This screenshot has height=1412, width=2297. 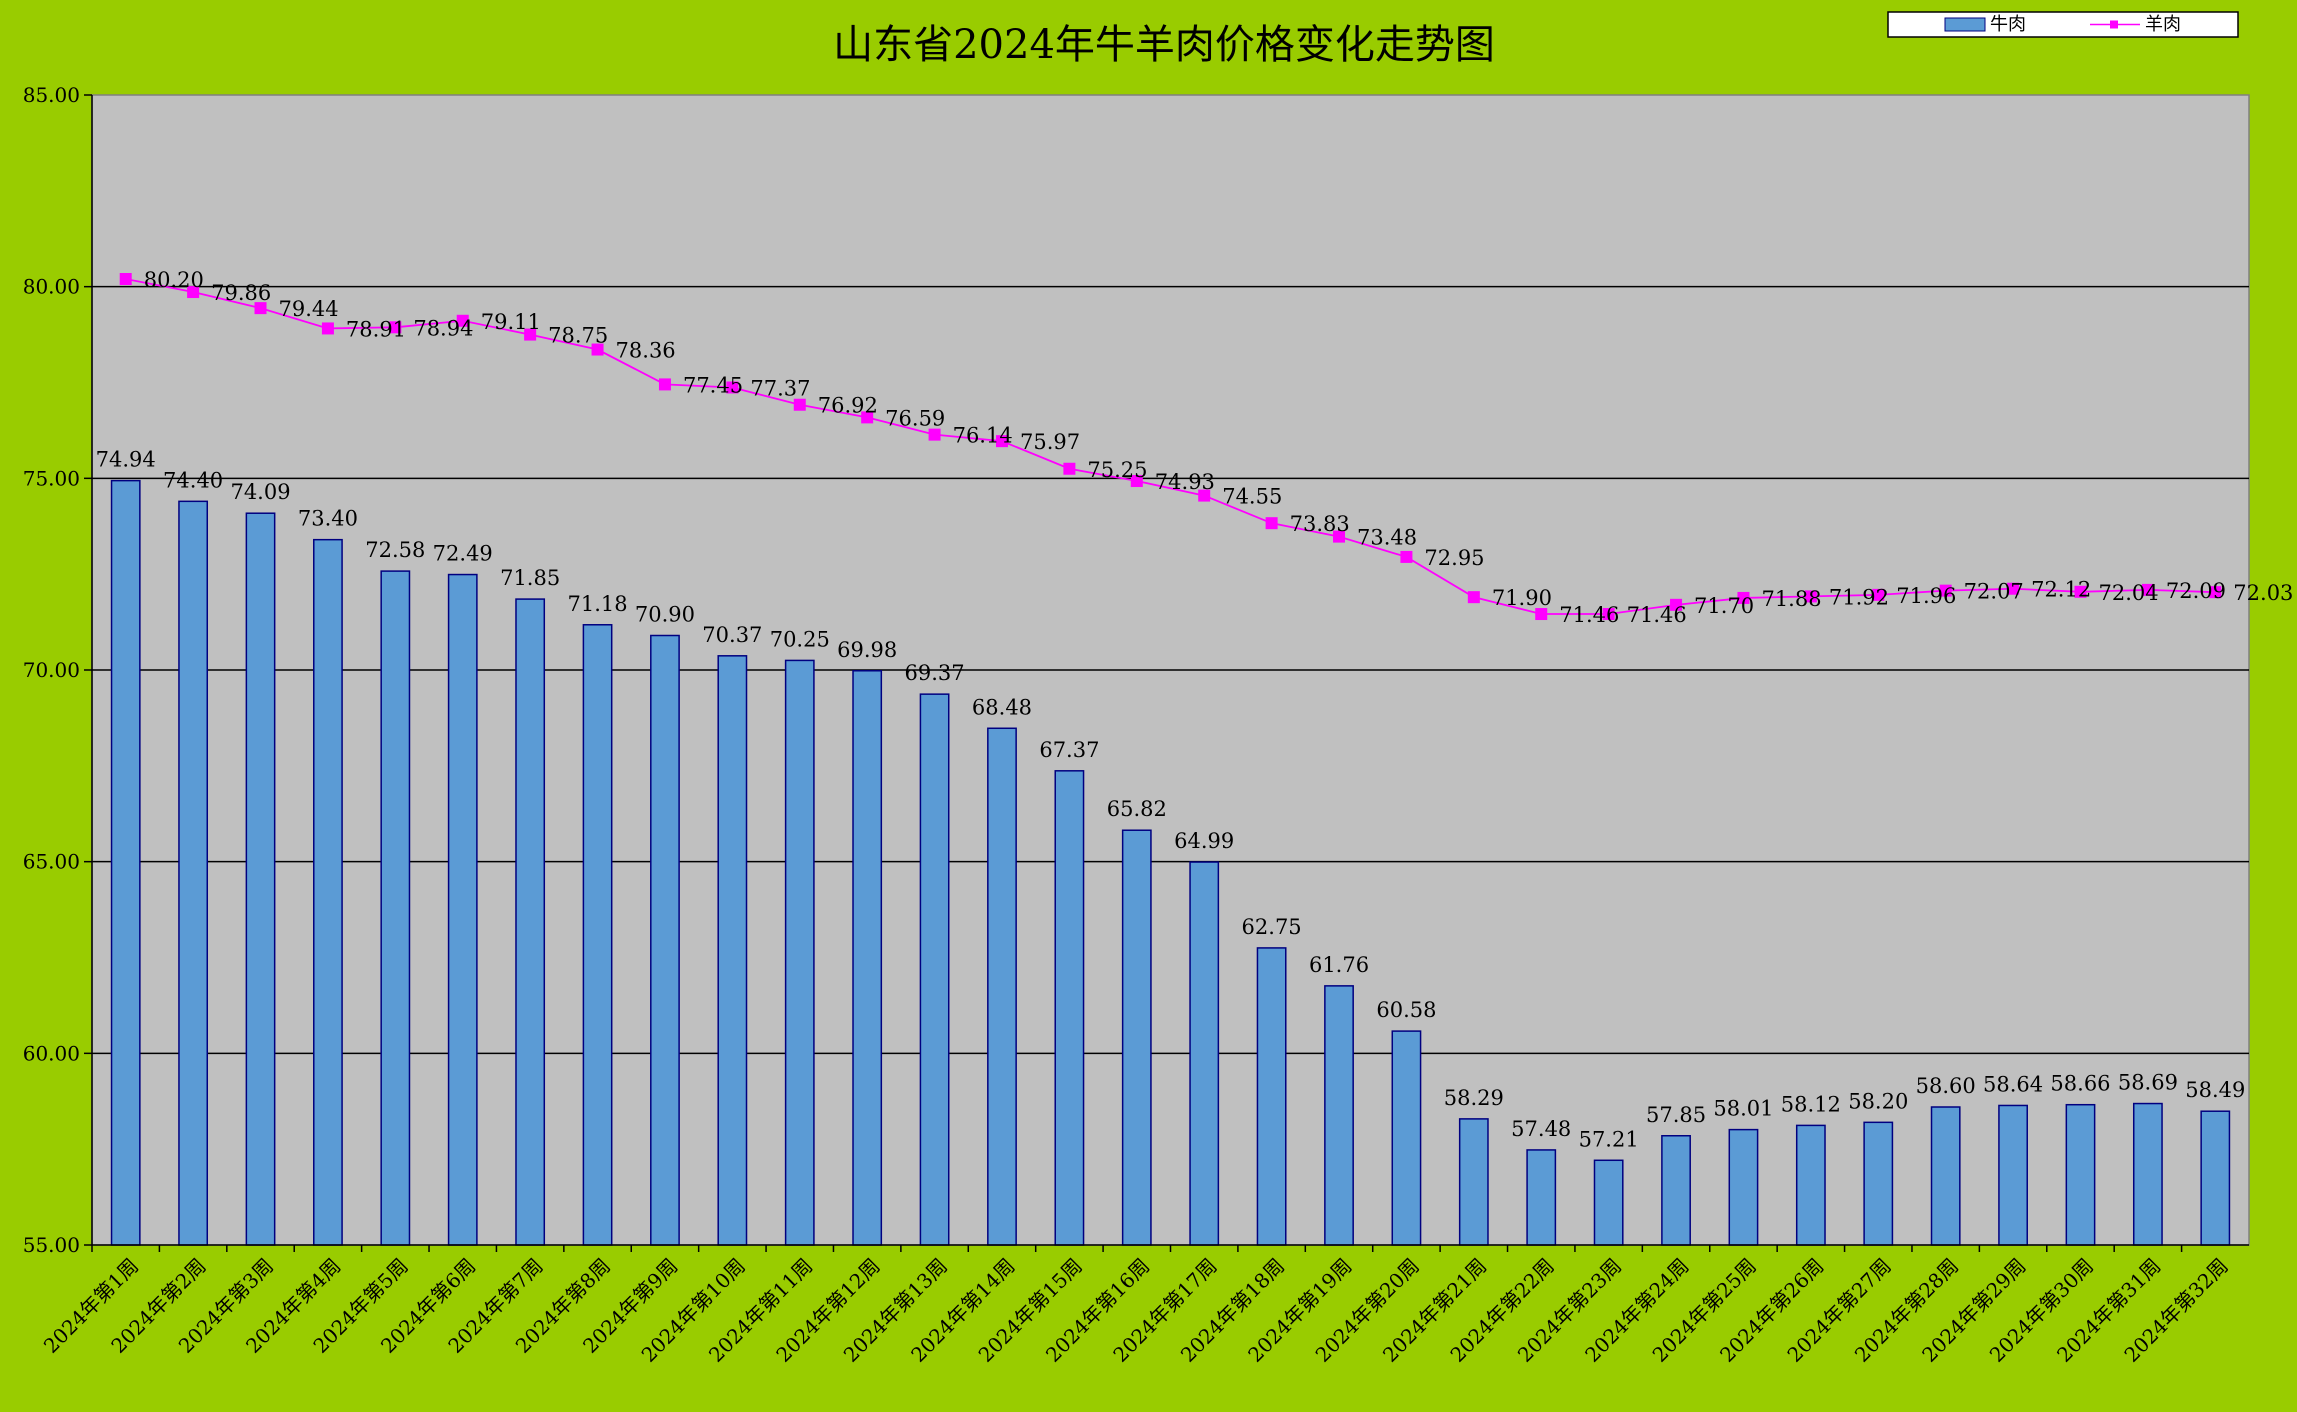 What do you see at coordinates (463, 554) in the screenshot?
I see `bar-data-label: 72.49` at bounding box center [463, 554].